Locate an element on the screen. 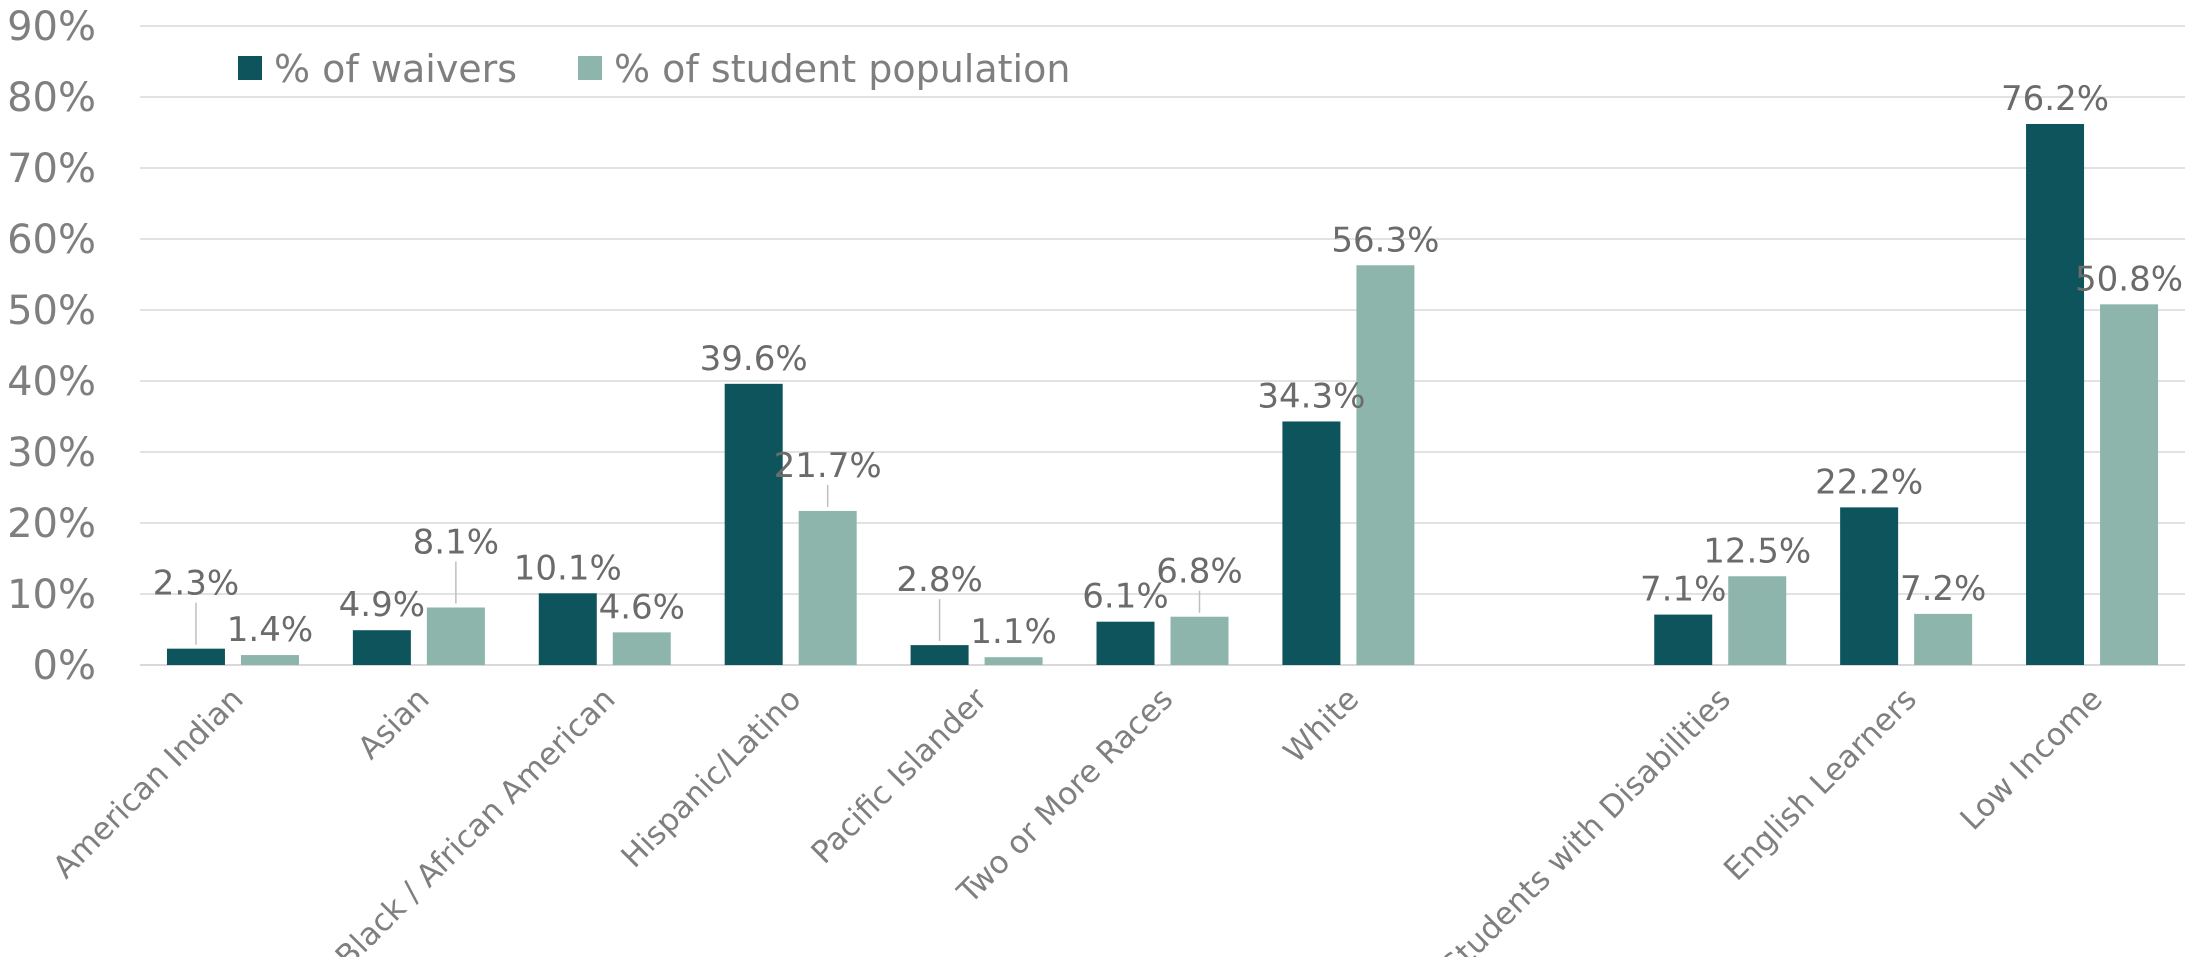  x-category-label: Asian is located at coordinates (393, 723).